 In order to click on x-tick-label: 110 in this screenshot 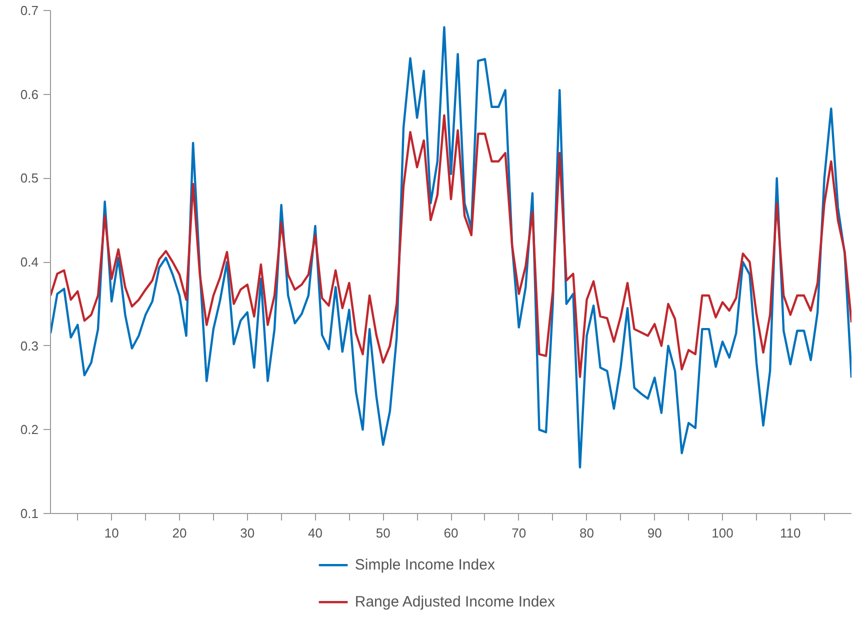, I will do `click(790, 533)`.